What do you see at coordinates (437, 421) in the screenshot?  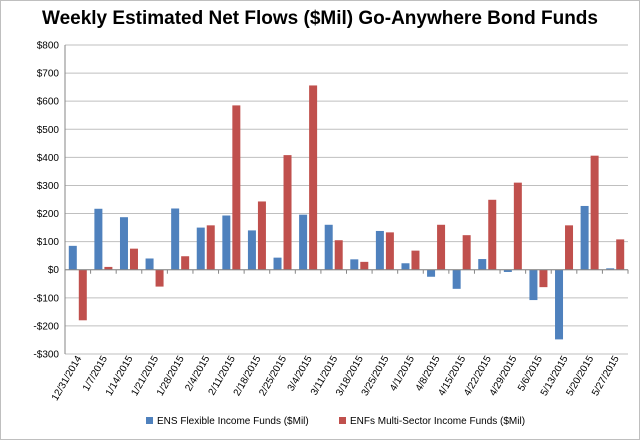 I see `legend-label: ENFs Multi-Sector Income Funds ($Mil)` at bounding box center [437, 421].